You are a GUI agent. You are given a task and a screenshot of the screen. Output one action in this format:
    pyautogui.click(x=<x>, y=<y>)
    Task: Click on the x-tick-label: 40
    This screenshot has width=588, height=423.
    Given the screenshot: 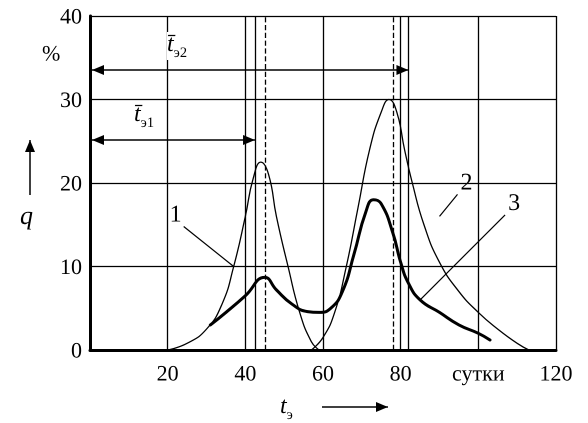 What is the action you would take?
    pyautogui.click(x=245, y=373)
    